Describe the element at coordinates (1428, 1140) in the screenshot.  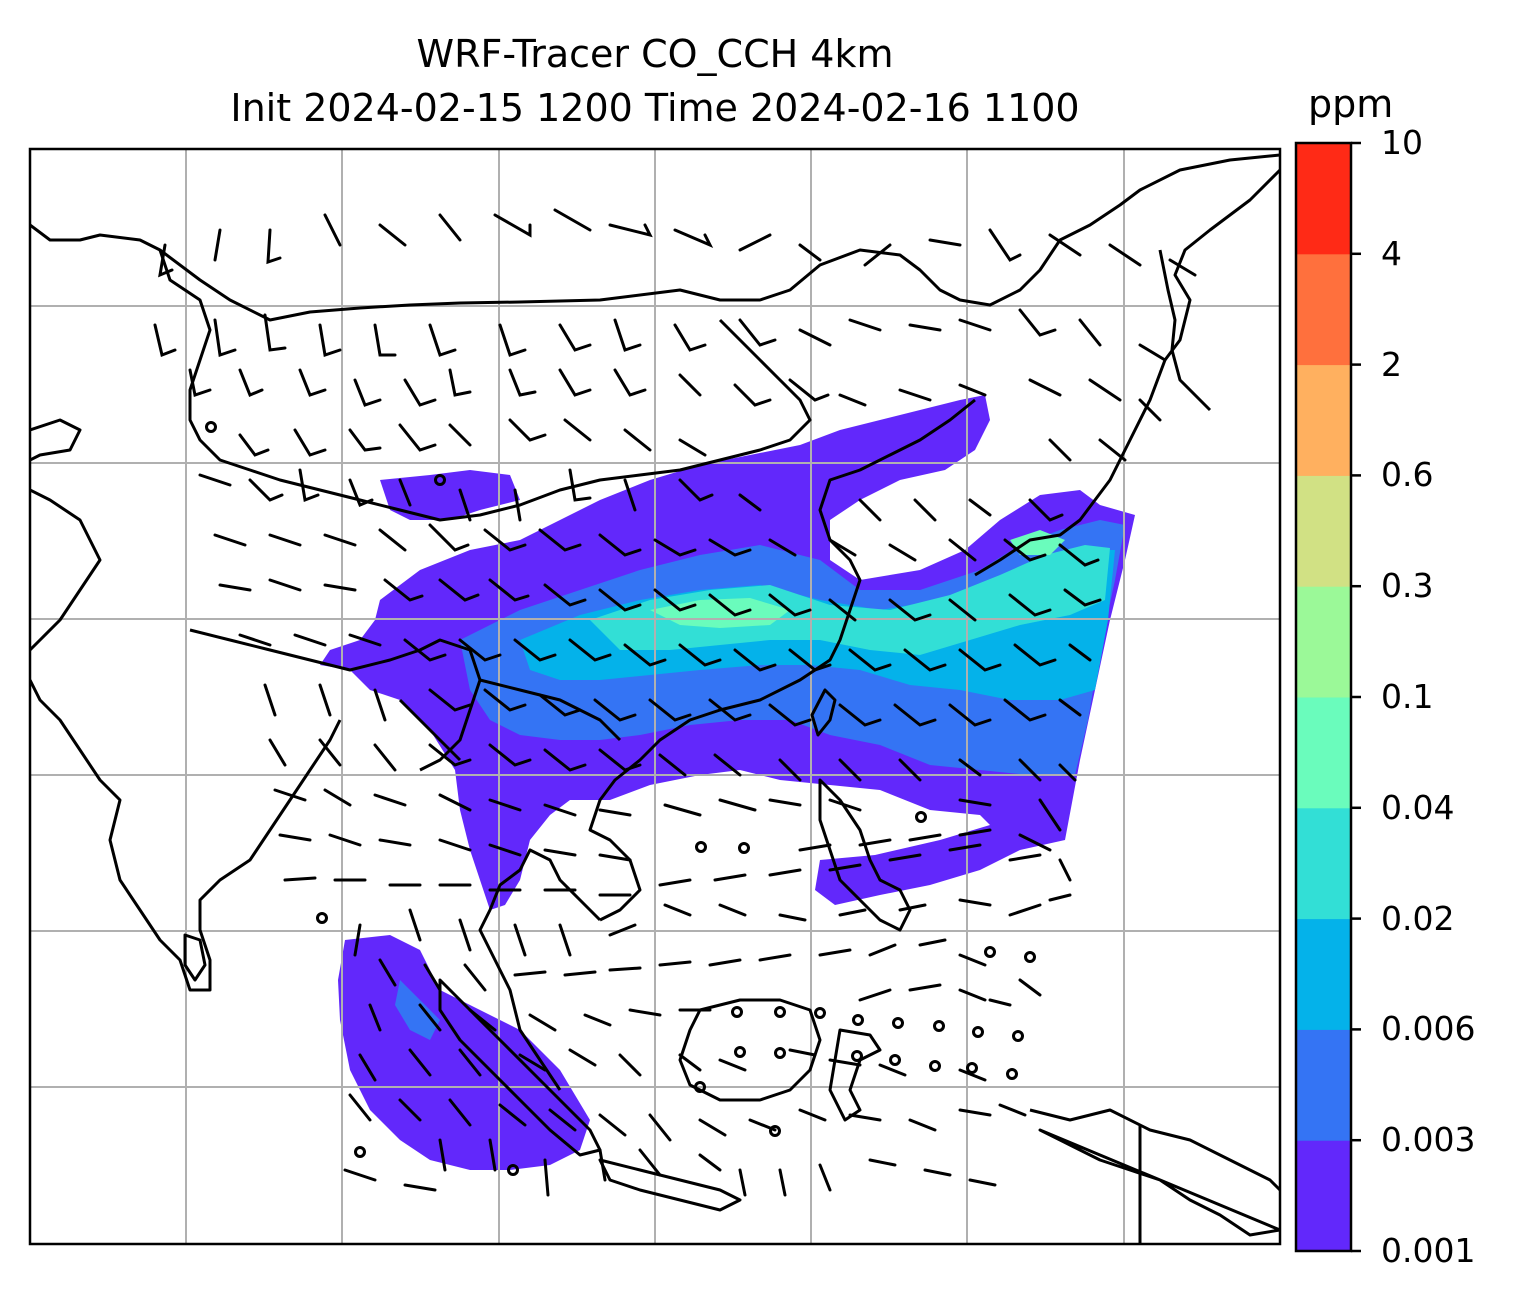
I see `colorbar-tick-label: 0.003` at that location.